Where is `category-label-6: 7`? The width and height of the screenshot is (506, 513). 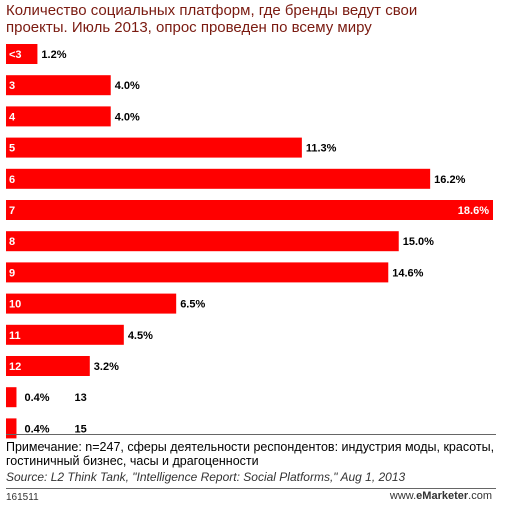 category-label-6: 7 is located at coordinates (12, 211).